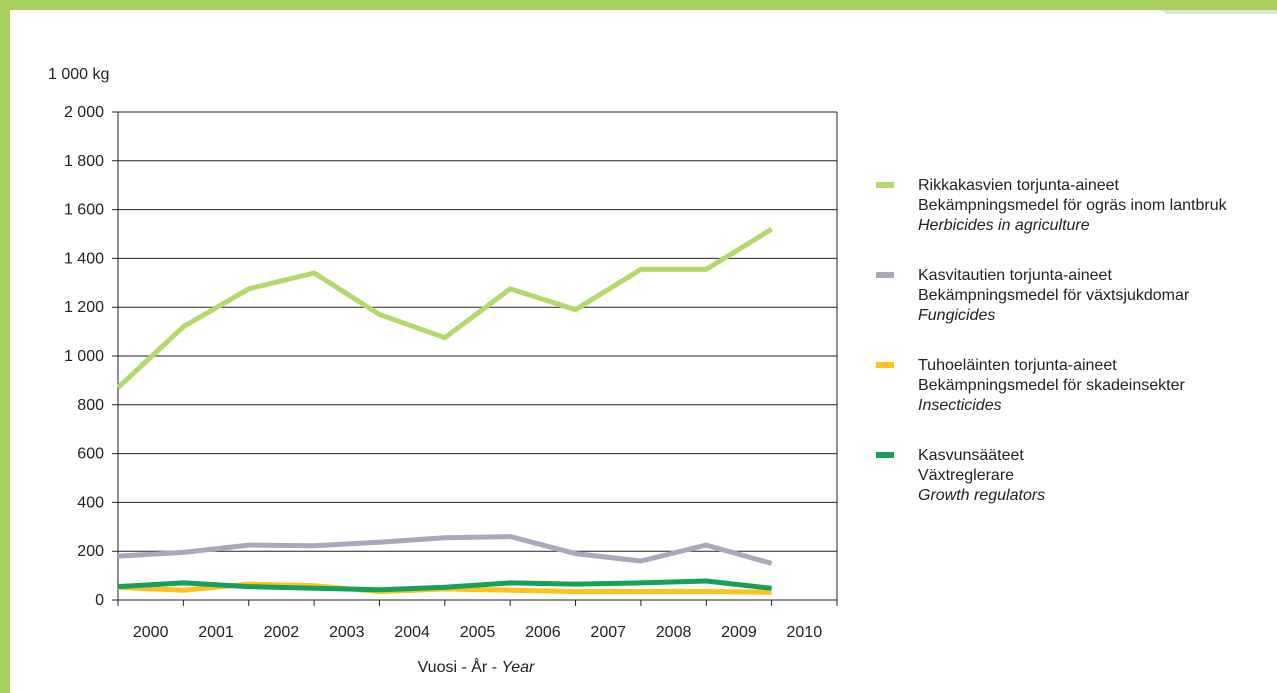 The height and width of the screenshot is (693, 1277). Describe the element at coordinates (216, 632) in the screenshot. I see `x-tick-label: 2001` at that location.